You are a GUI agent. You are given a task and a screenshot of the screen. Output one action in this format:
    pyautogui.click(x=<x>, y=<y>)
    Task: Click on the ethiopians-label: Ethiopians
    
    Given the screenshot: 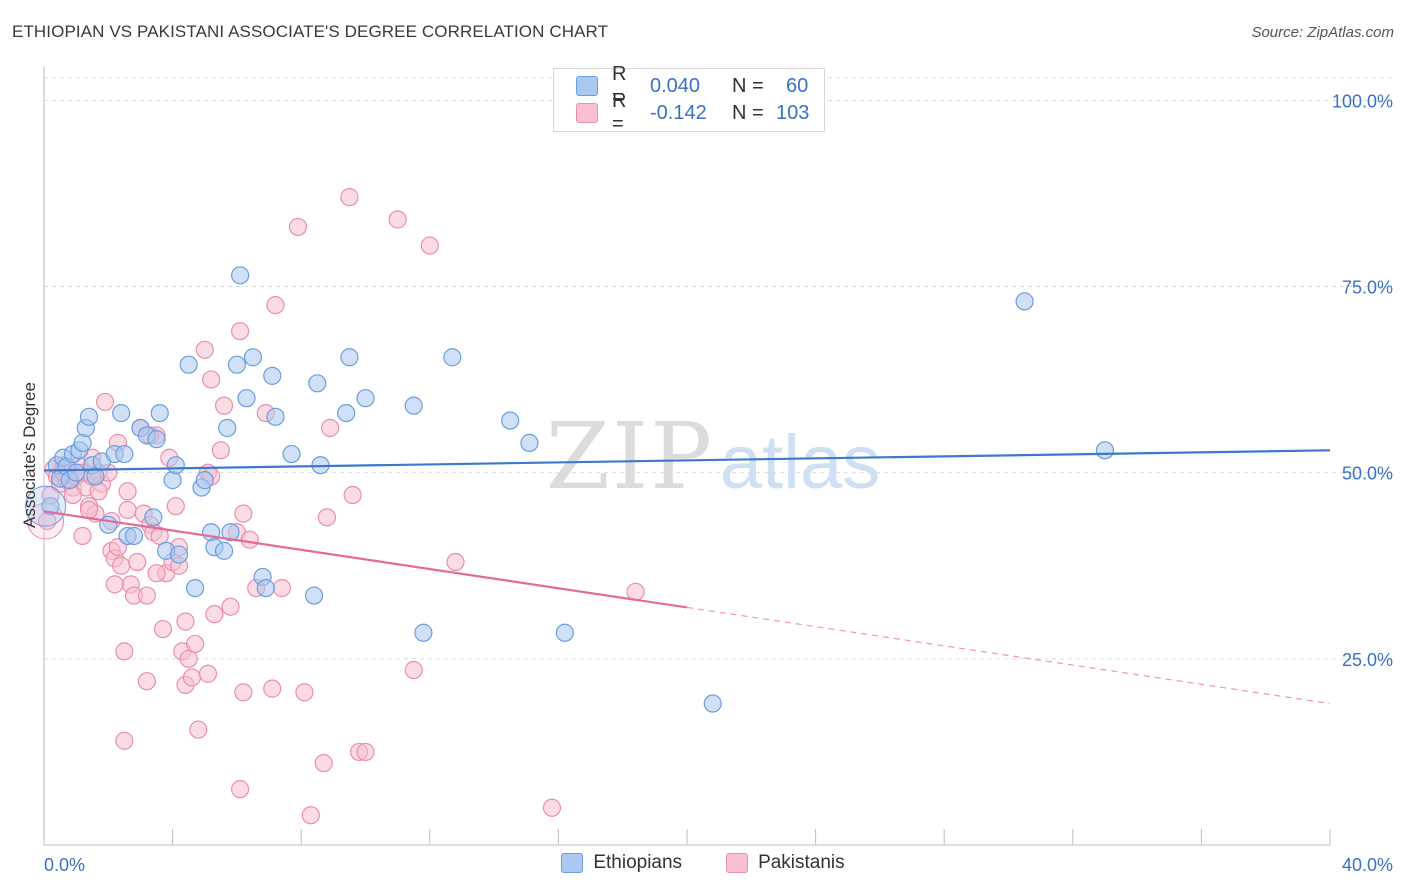 What is the action you would take?
    pyautogui.click(x=638, y=862)
    